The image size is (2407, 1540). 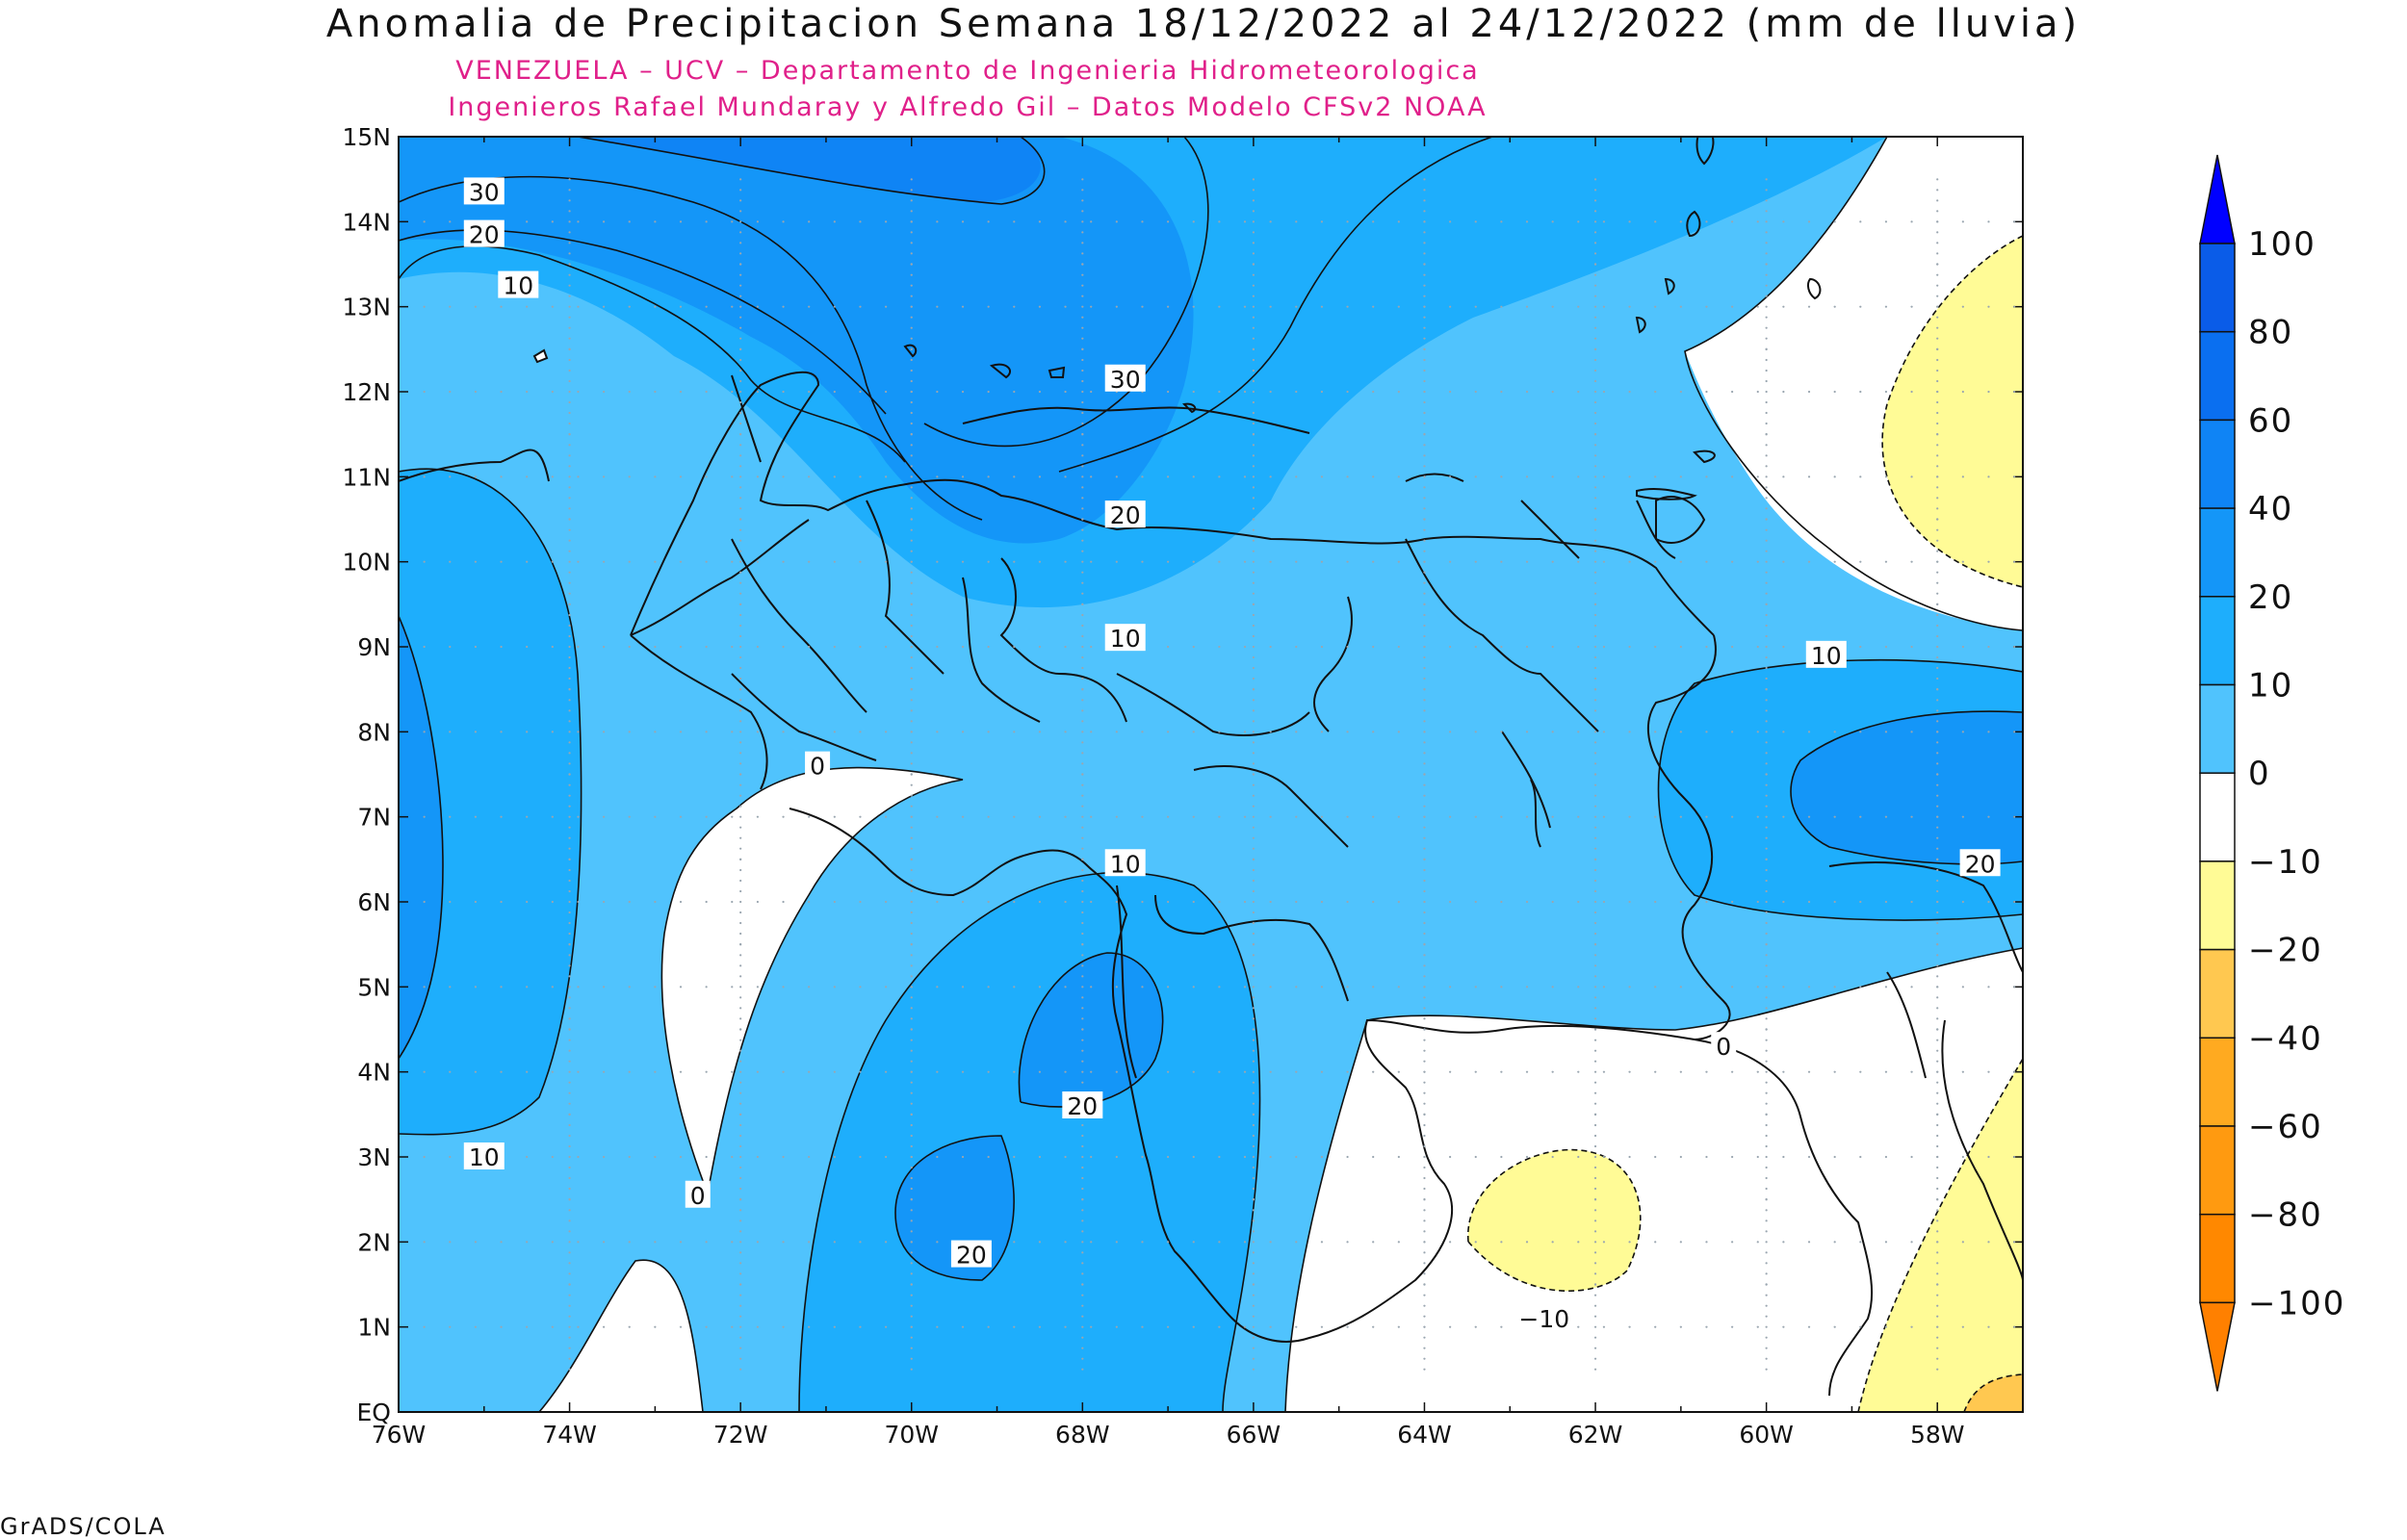 What do you see at coordinates (796, 340) in the screenshot?
I see `field-20-40-north` at bounding box center [796, 340].